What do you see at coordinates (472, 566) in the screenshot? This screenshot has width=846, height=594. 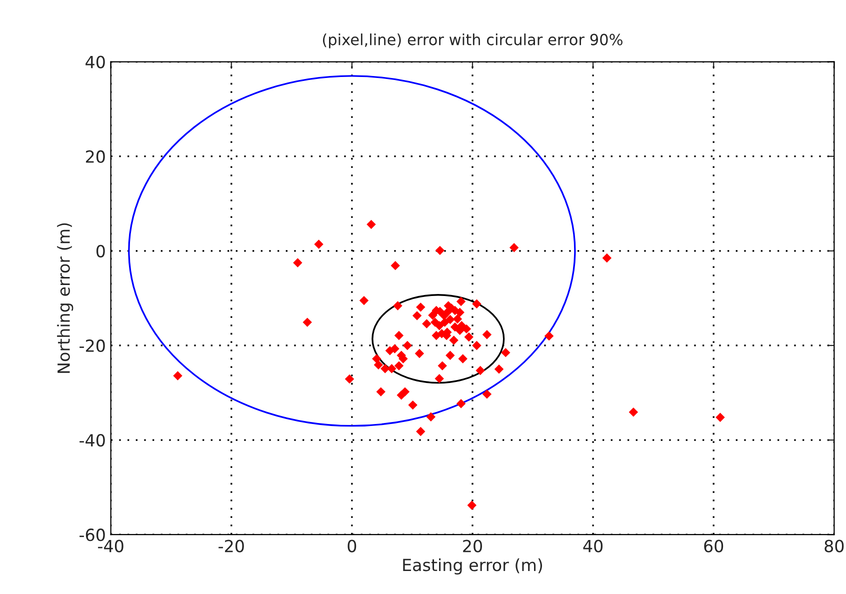 I see `x-axis-title: Easting error (m)` at bounding box center [472, 566].